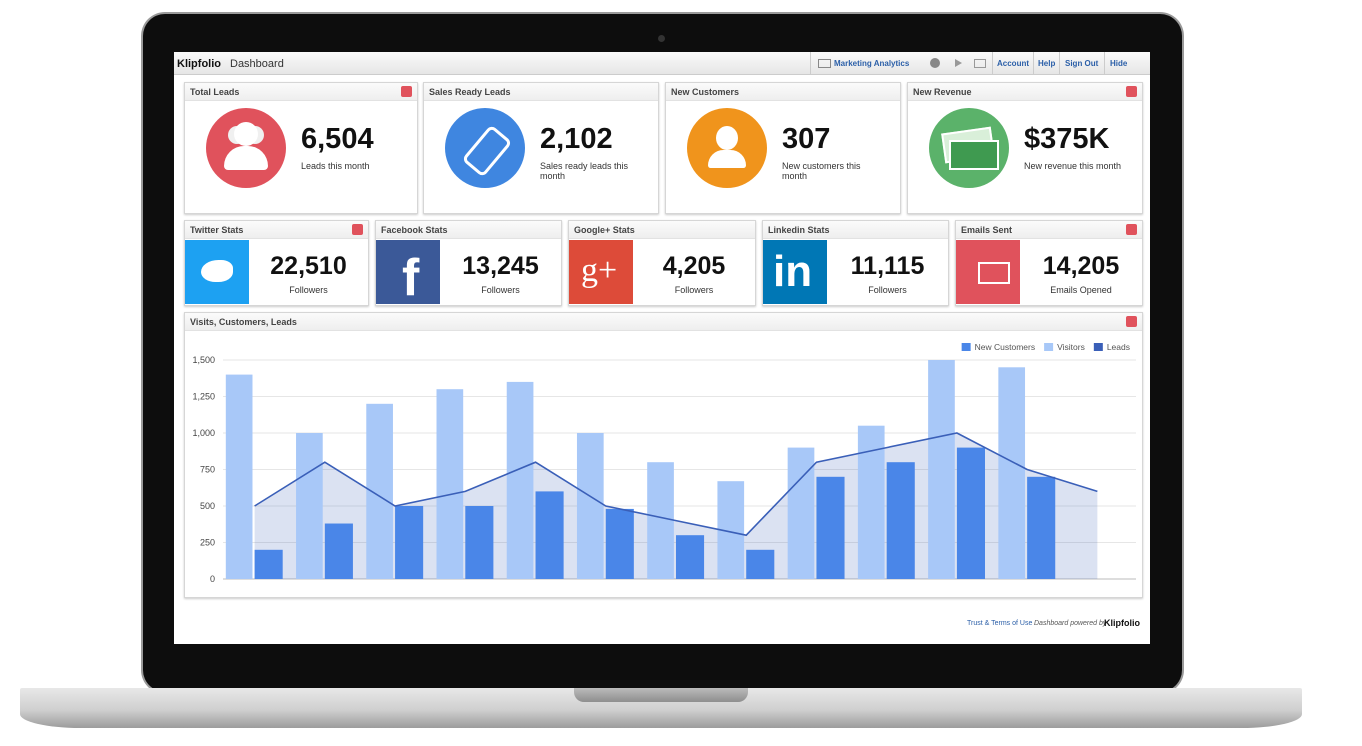  What do you see at coordinates (795, 272) in the screenshot?
I see `linkedin-icon: in` at bounding box center [795, 272].